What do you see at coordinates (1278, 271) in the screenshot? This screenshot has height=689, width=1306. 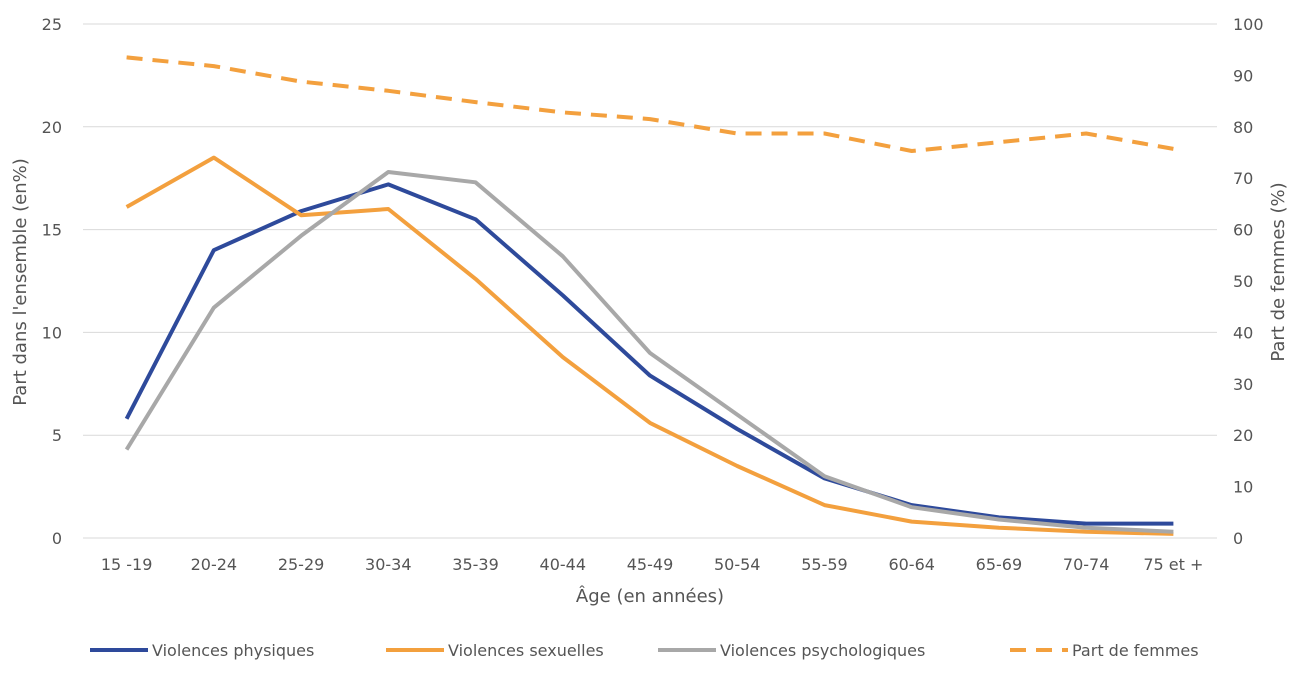 I see `y-axis-right-title: Part de femmes (%)` at bounding box center [1278, 271].